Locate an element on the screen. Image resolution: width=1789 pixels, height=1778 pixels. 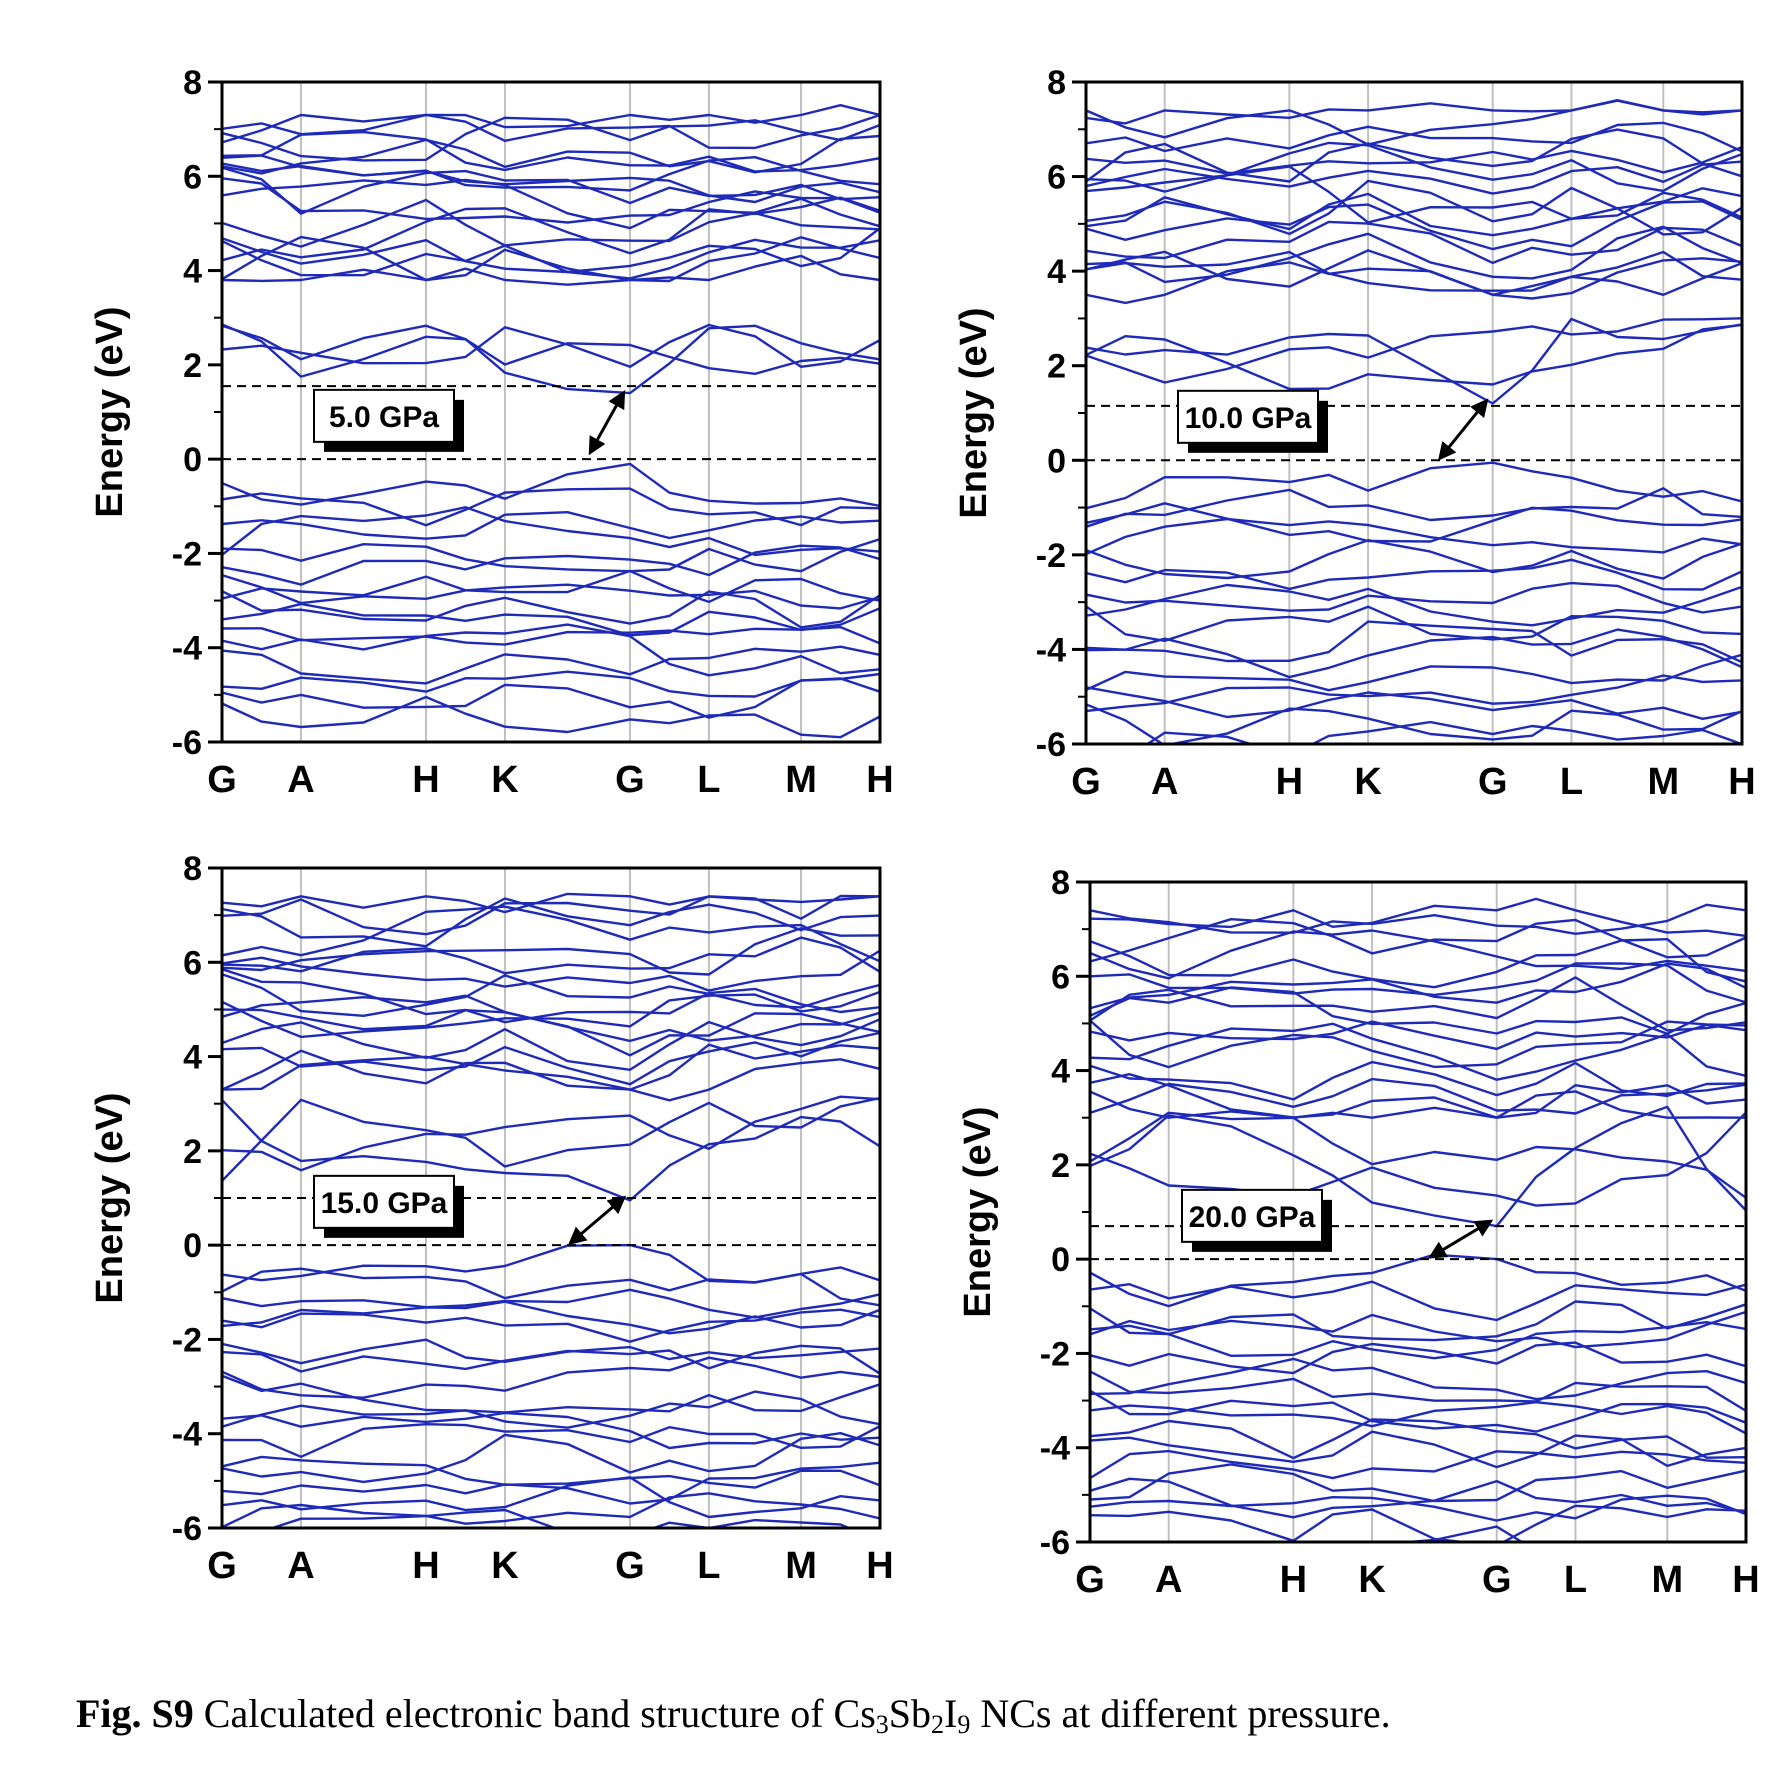
y-tick-label: 2 is located at coordinates (192, 366).